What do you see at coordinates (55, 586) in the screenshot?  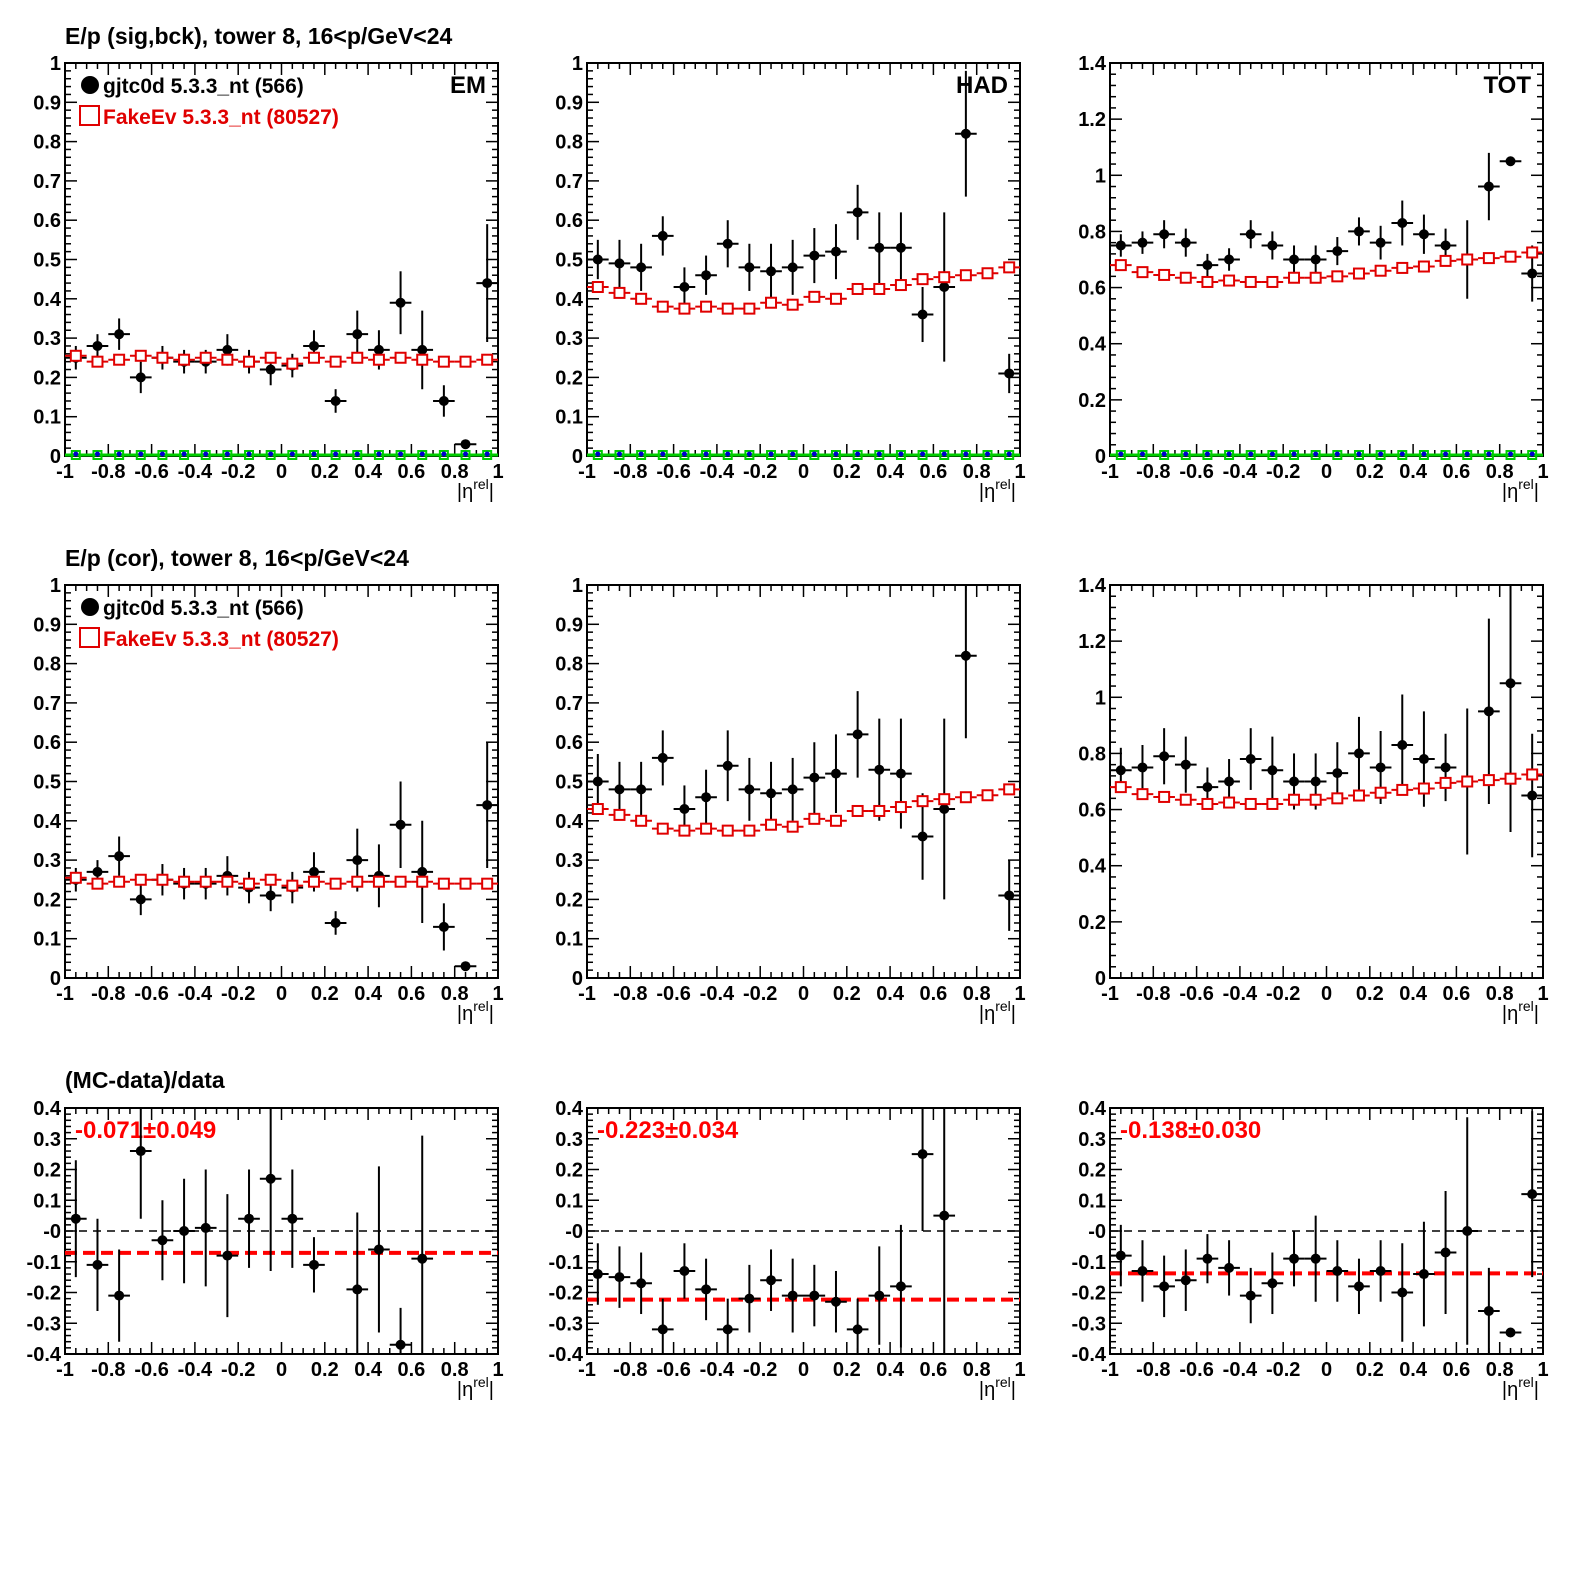 I see `y-tick-label: 1` at bounding box center [55, 586].